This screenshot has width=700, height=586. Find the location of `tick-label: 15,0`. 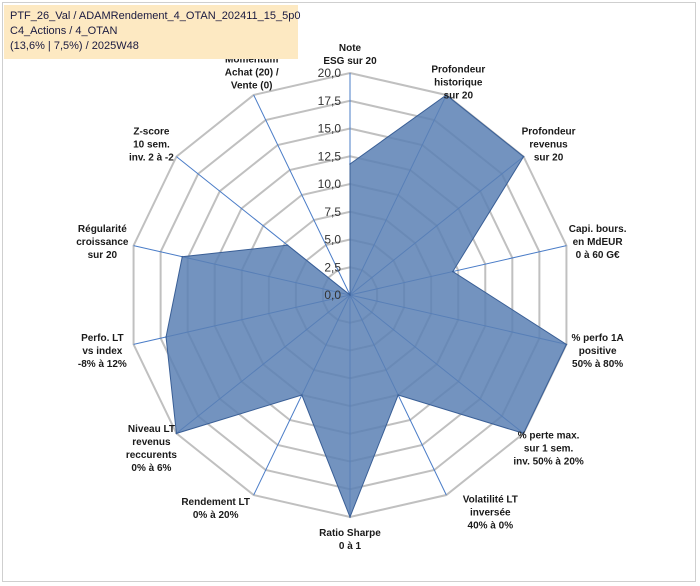

tick-label: 15,0 is located at coordinates (330, 129).